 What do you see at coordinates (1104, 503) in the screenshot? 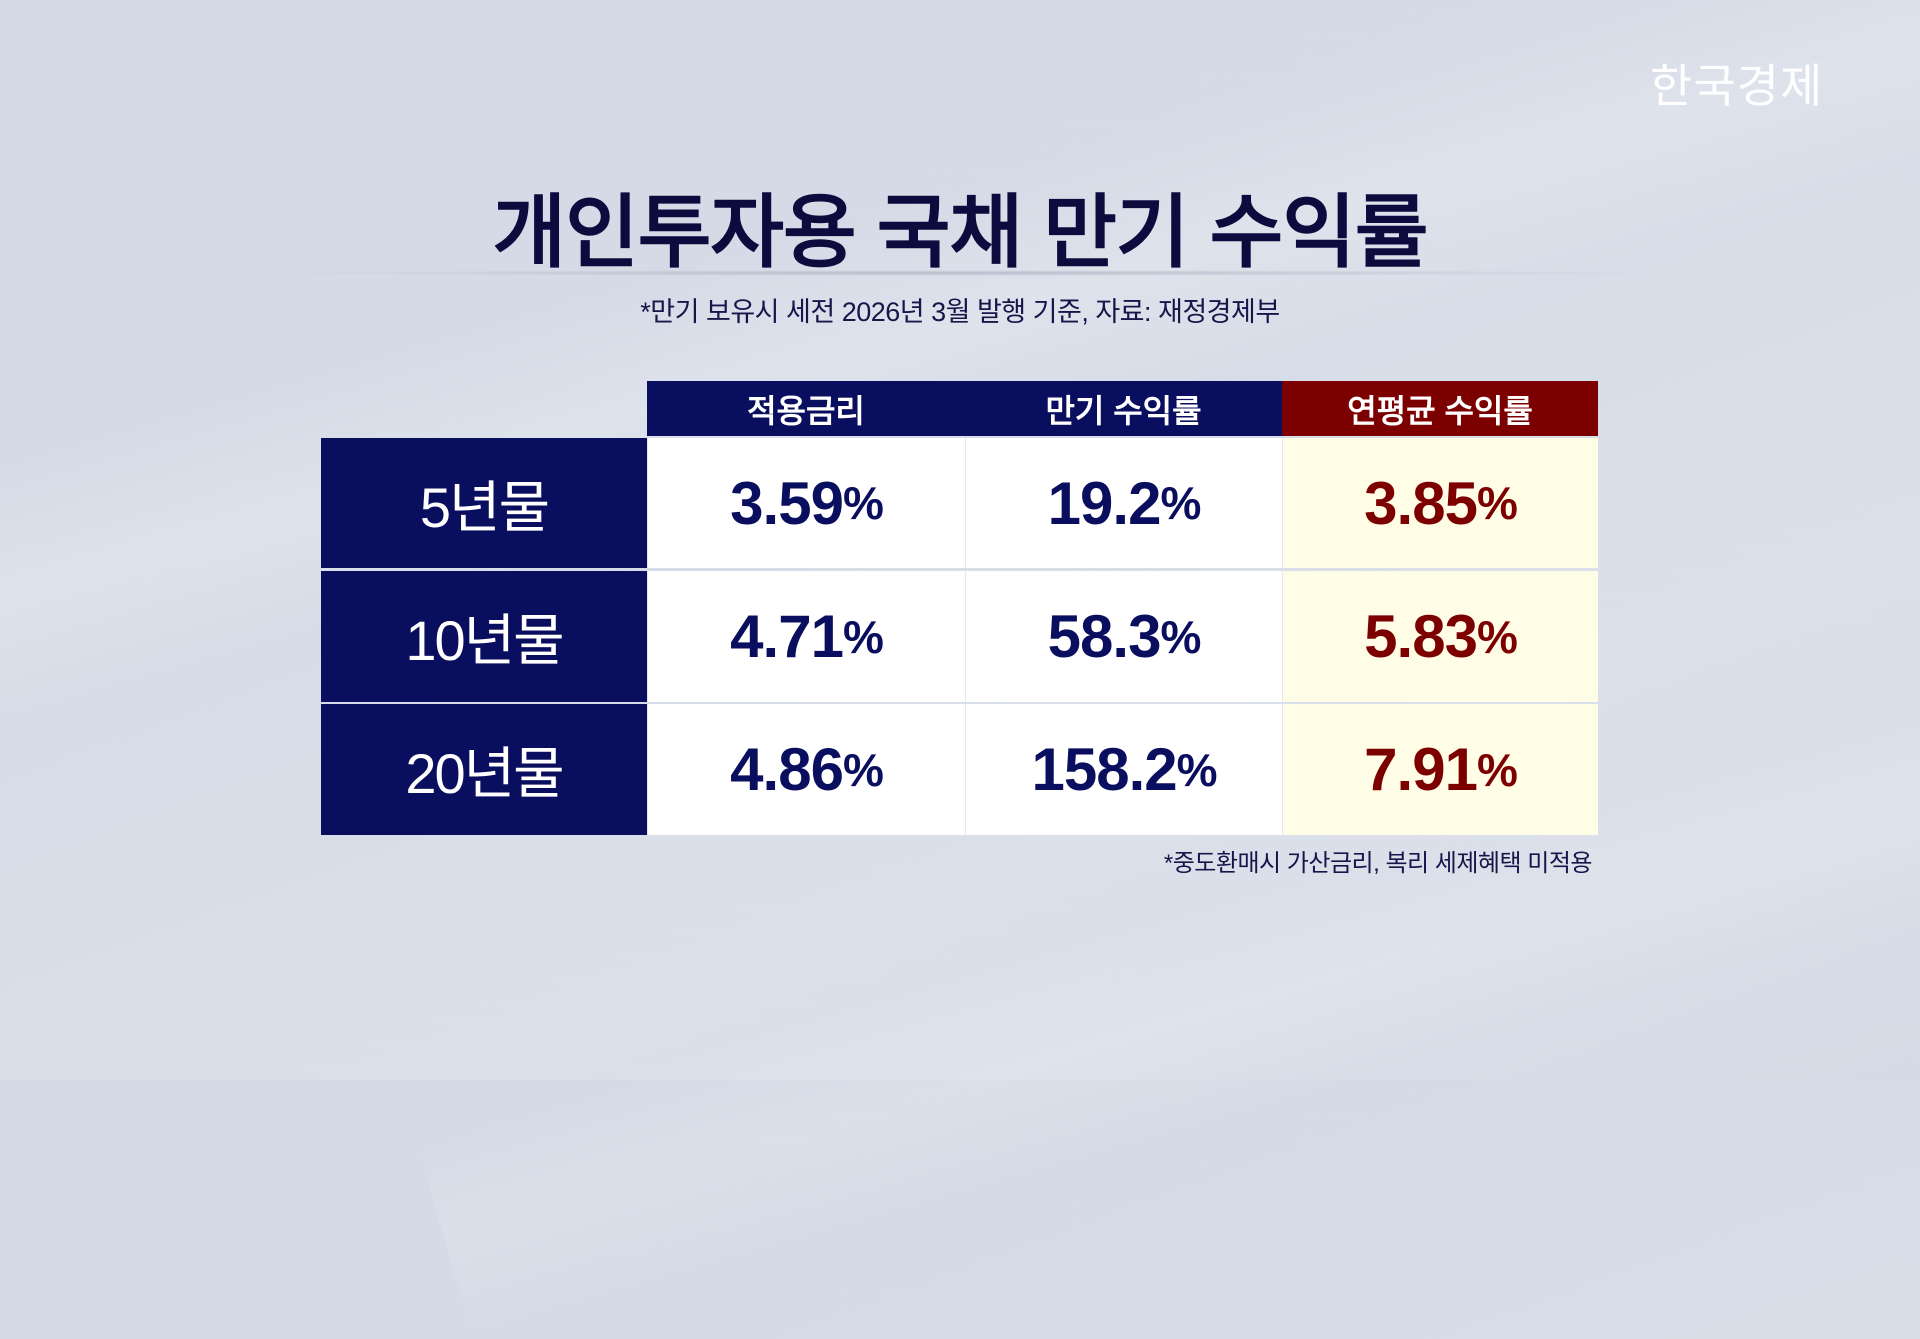
I see `value: 19.2` at bounding box center [1104, 503].